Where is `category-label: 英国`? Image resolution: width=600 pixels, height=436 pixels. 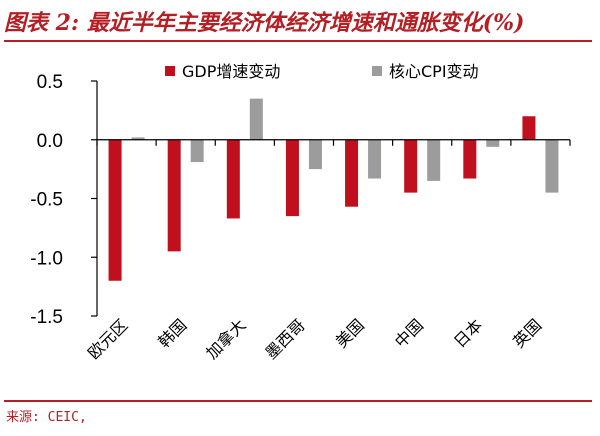
category-label: 英国 is located at coordinates (527, 333).